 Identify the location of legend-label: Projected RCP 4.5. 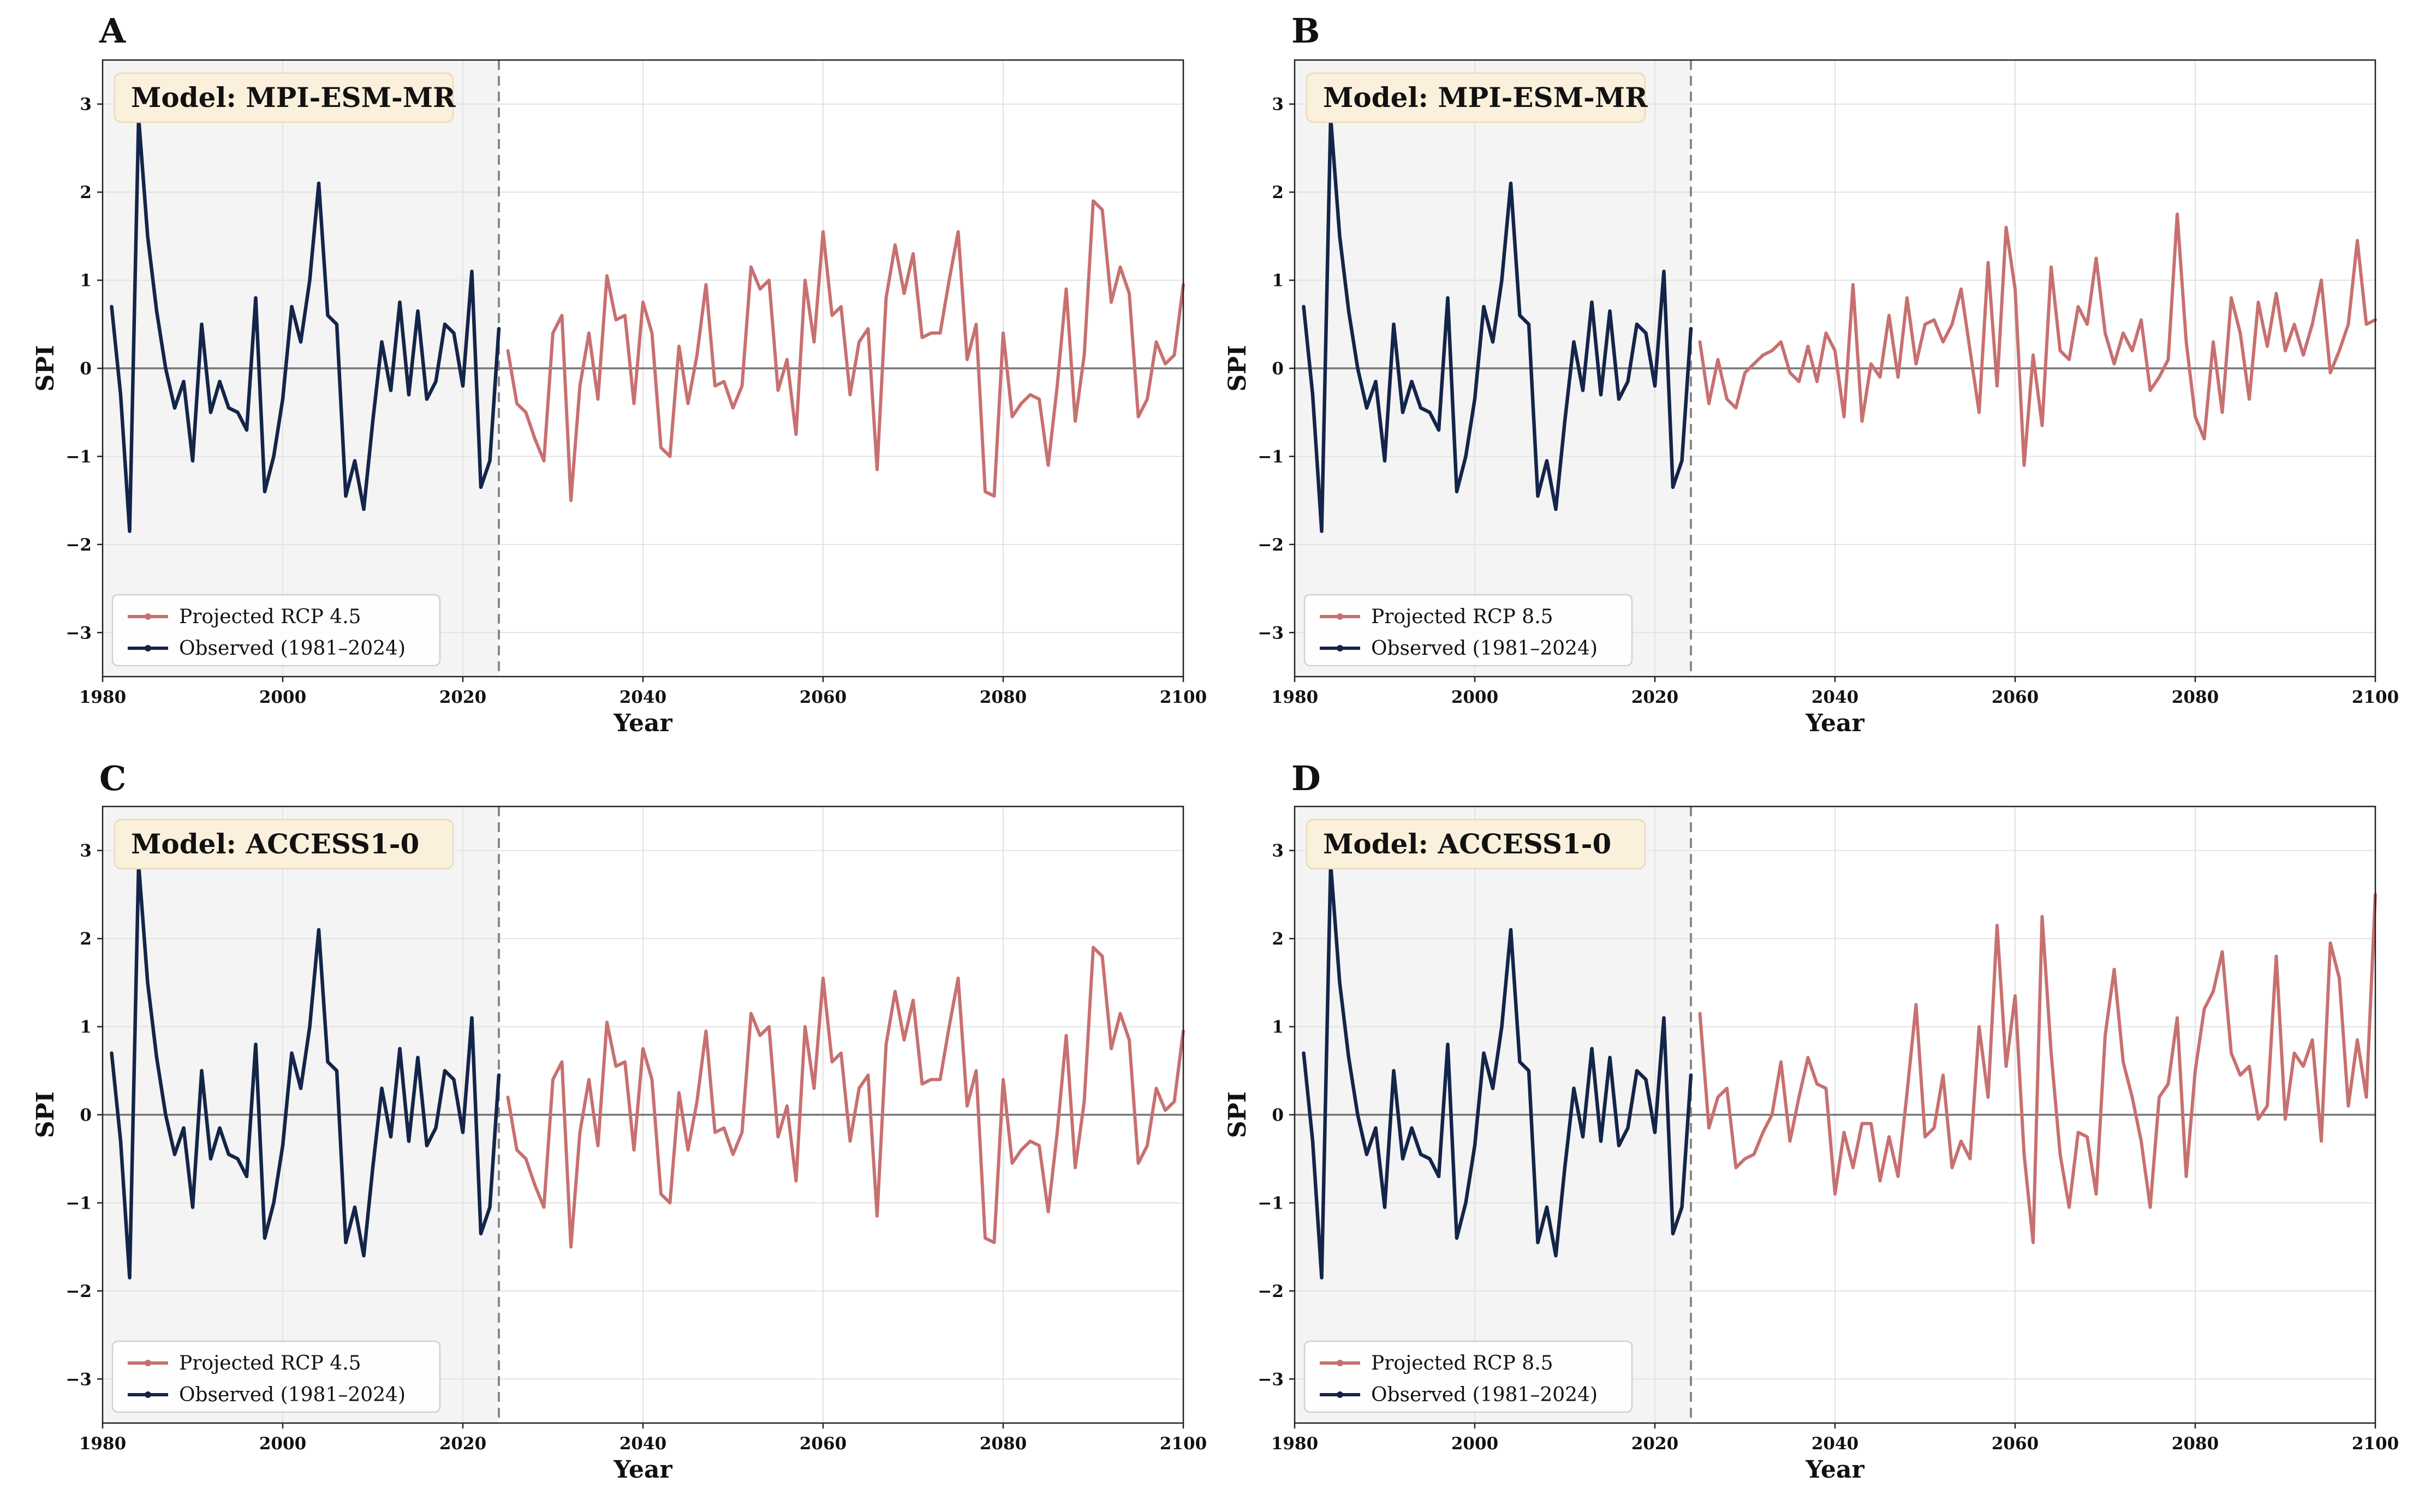
(270, 617).